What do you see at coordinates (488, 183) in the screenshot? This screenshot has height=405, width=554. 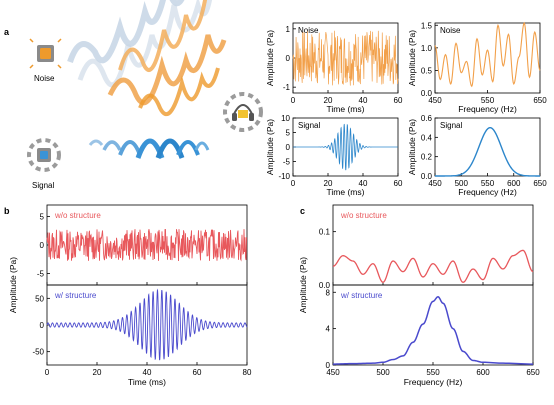 I see `signal-freq-xtick-label: 550` at bounding box center [488, 183].